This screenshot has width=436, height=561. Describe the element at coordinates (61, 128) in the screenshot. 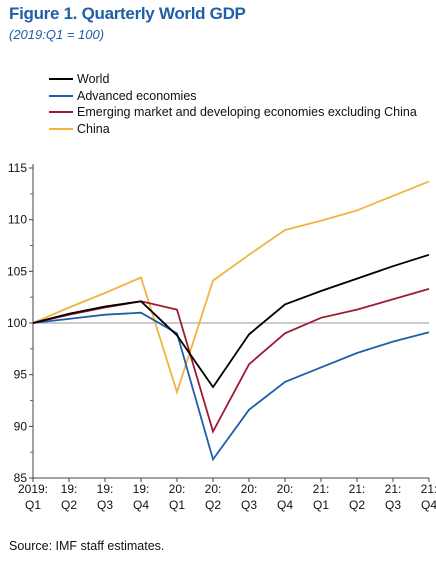

I see `legend-swatch-china` at that location.